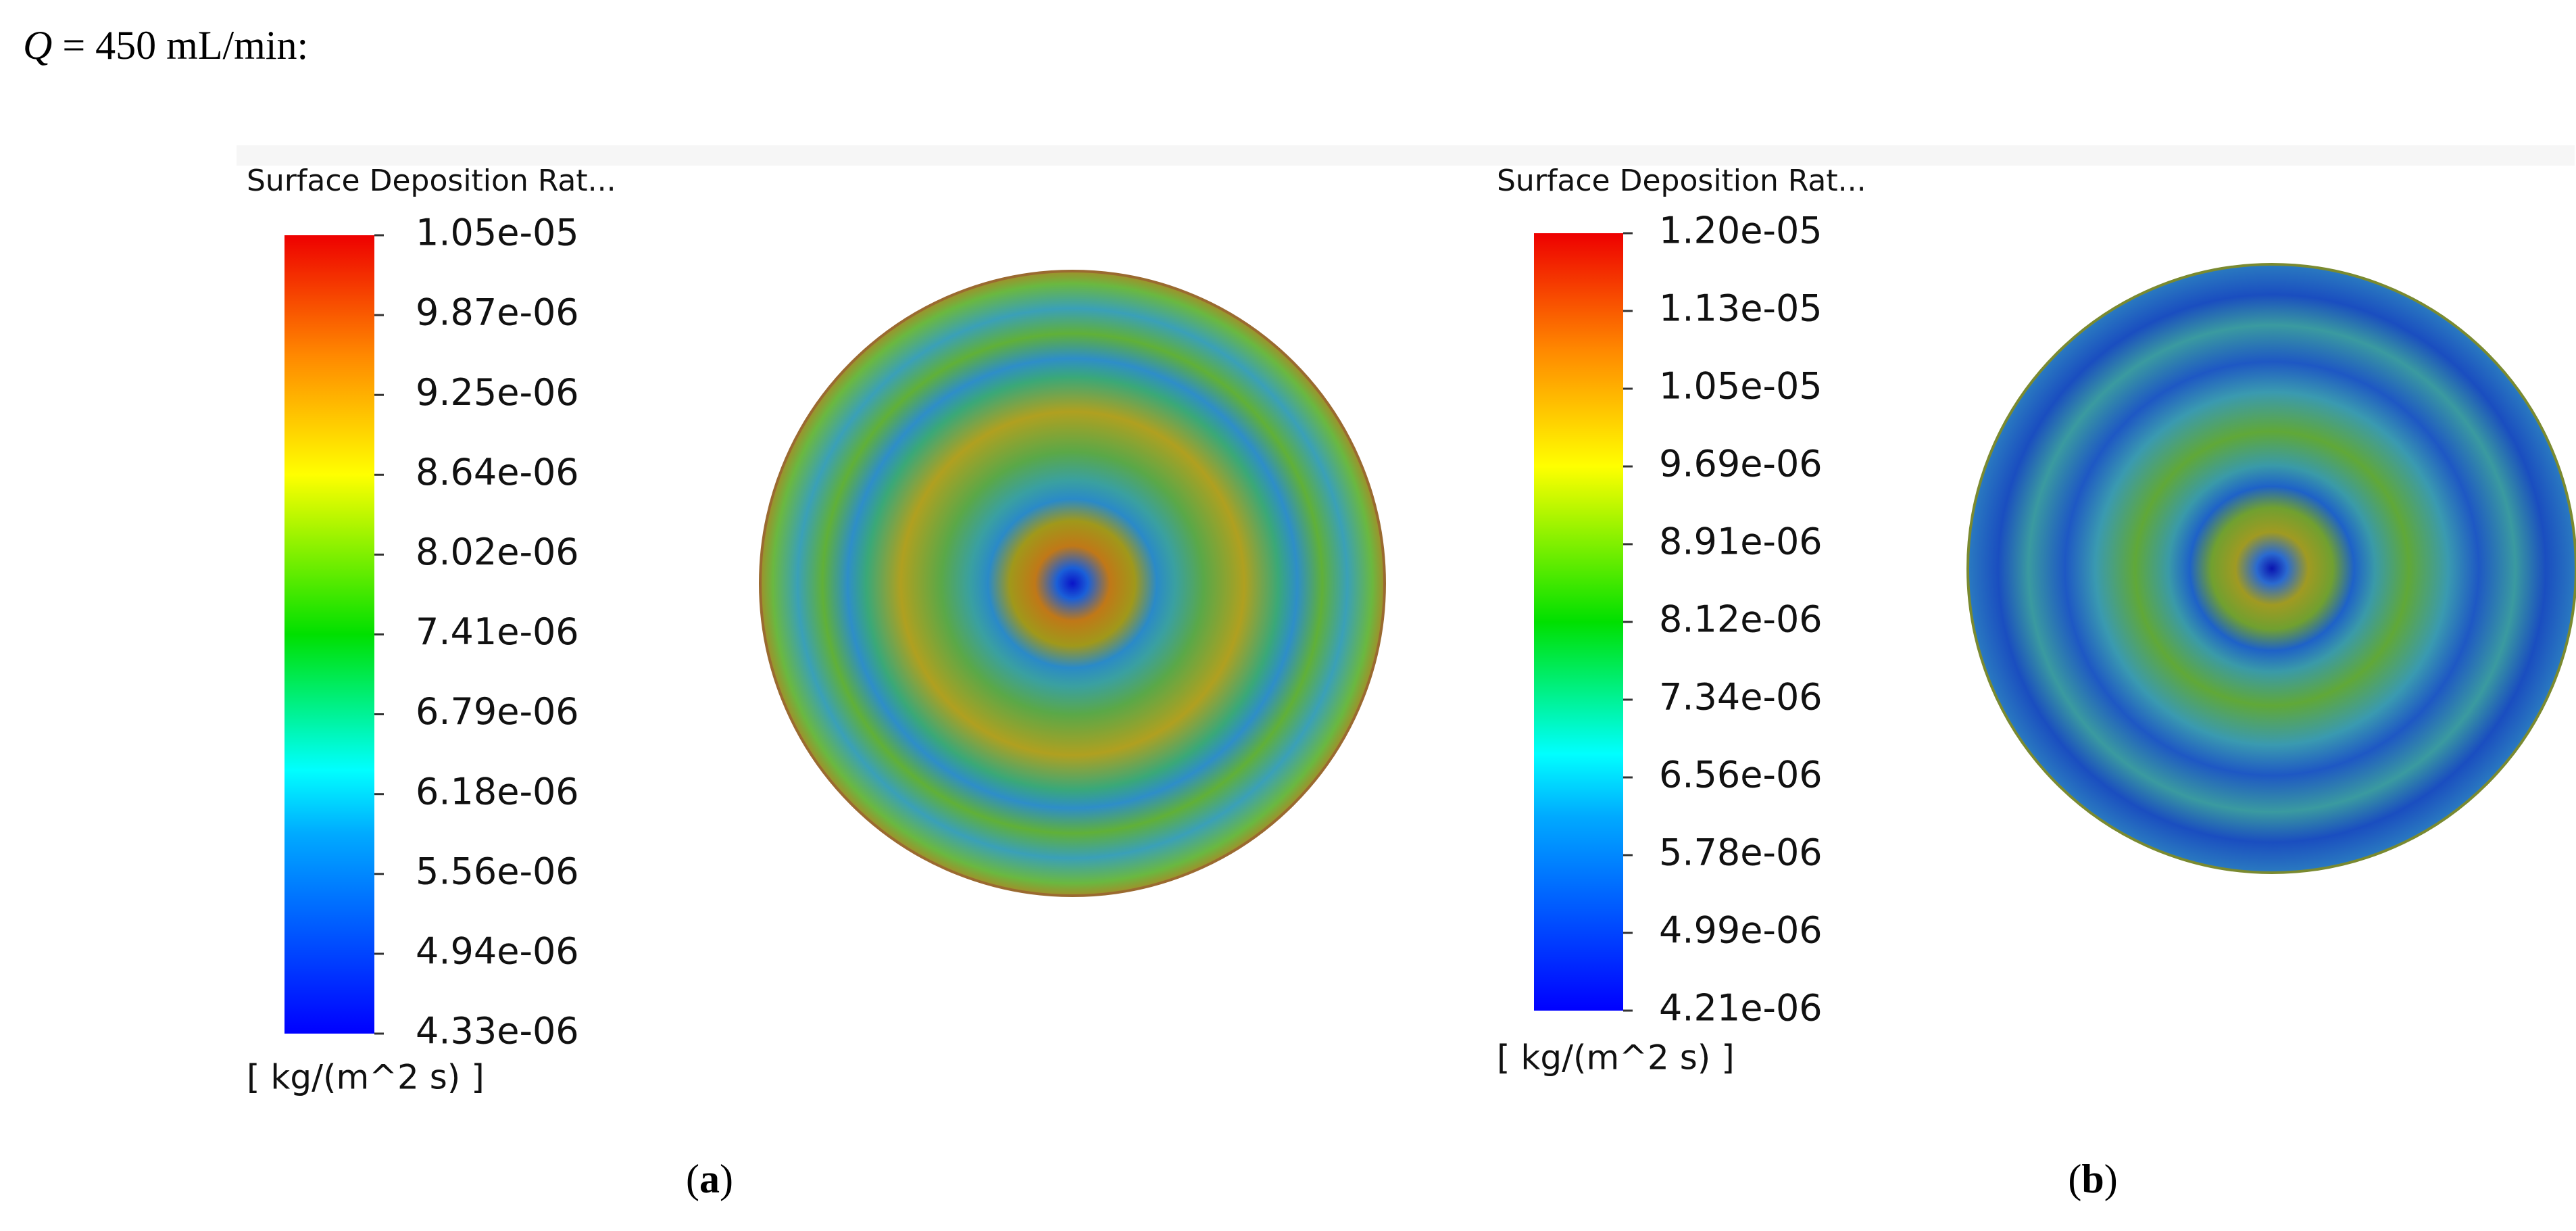 The width and height of the screenshot is (2576, 1231). I want to click on panel-label: (b), so click(2092, 1179).